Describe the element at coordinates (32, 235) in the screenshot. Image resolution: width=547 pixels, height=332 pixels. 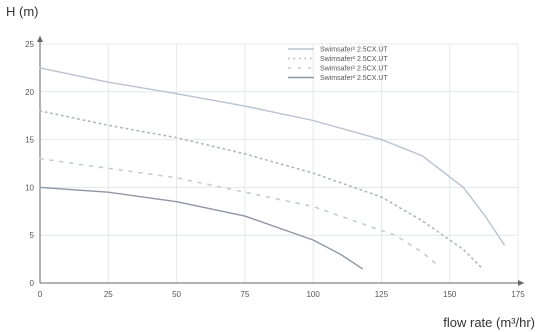
I see `y-tick-label: 5` at that location.